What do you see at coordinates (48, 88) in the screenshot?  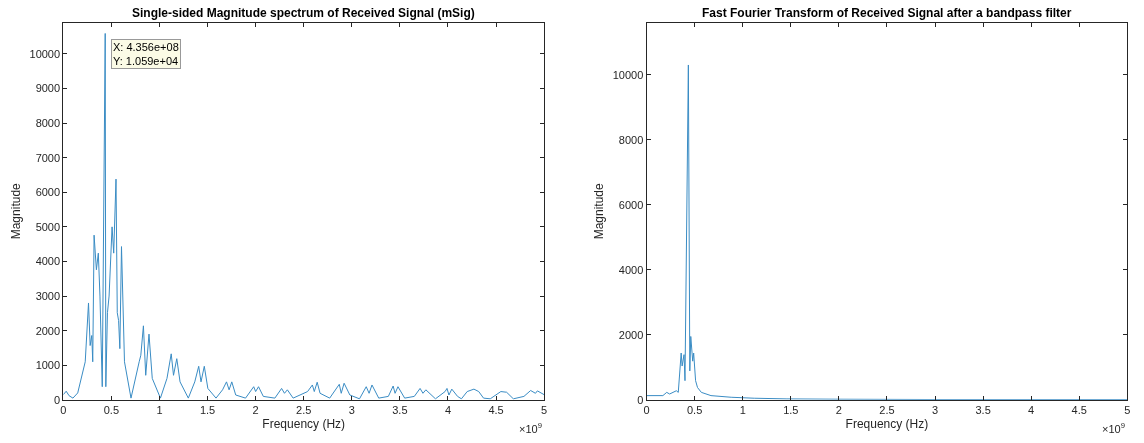 I see `y-tick-label: 9000` at bounding box center [48, 88].